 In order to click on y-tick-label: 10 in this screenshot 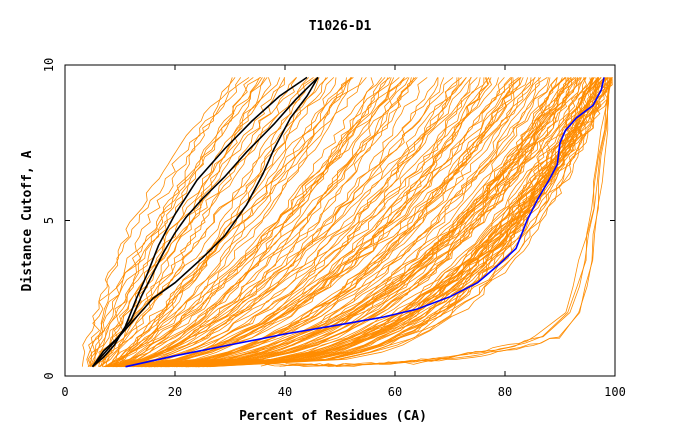, I will do `click(49, 65)`.